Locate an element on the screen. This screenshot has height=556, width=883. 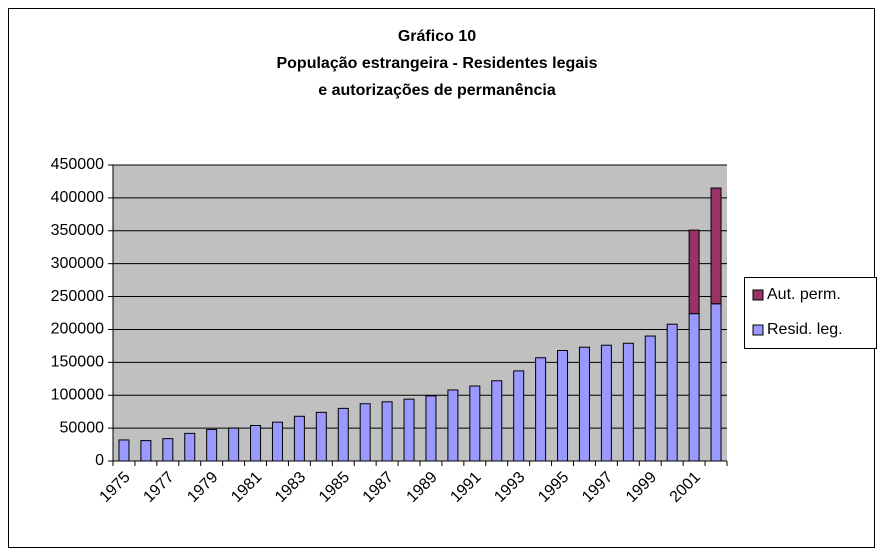
chart-title: e autorizações de permanência is located at coordinates (437, 90).